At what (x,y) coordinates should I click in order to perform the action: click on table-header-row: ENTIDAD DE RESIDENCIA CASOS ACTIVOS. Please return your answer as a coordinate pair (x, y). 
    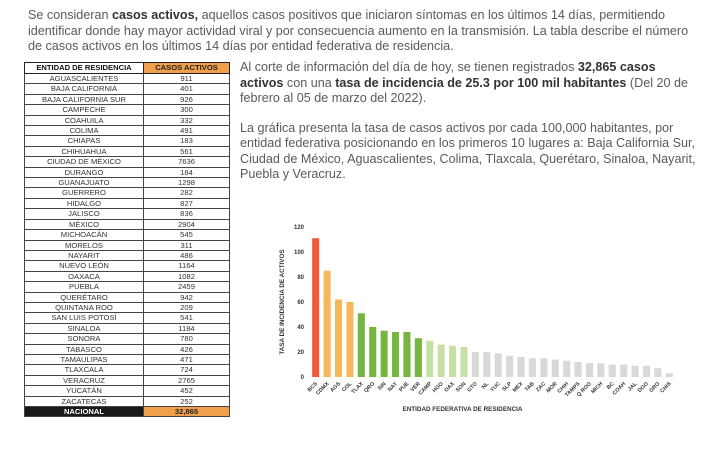
    Looking at the image, I should click on (127, 68).